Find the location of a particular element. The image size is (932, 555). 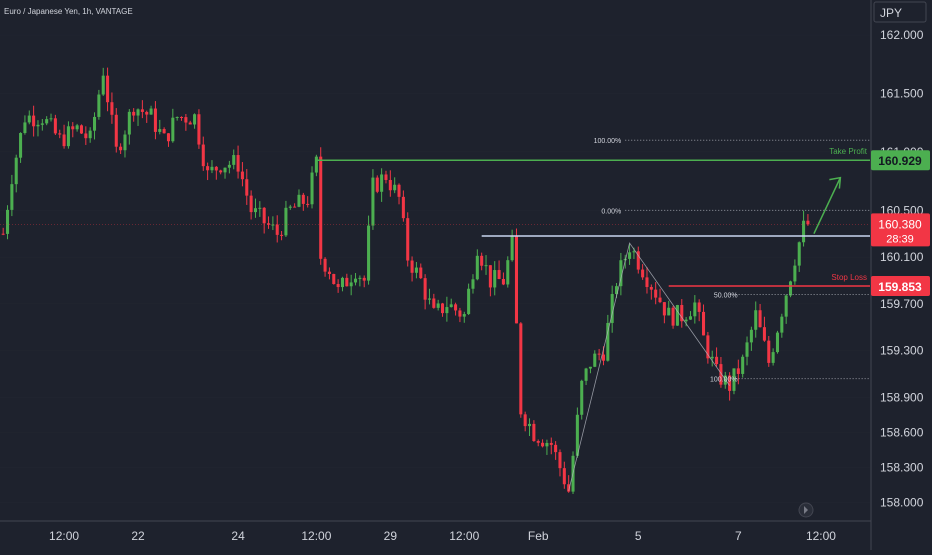

currency-box is located at coordinates (900, 12).